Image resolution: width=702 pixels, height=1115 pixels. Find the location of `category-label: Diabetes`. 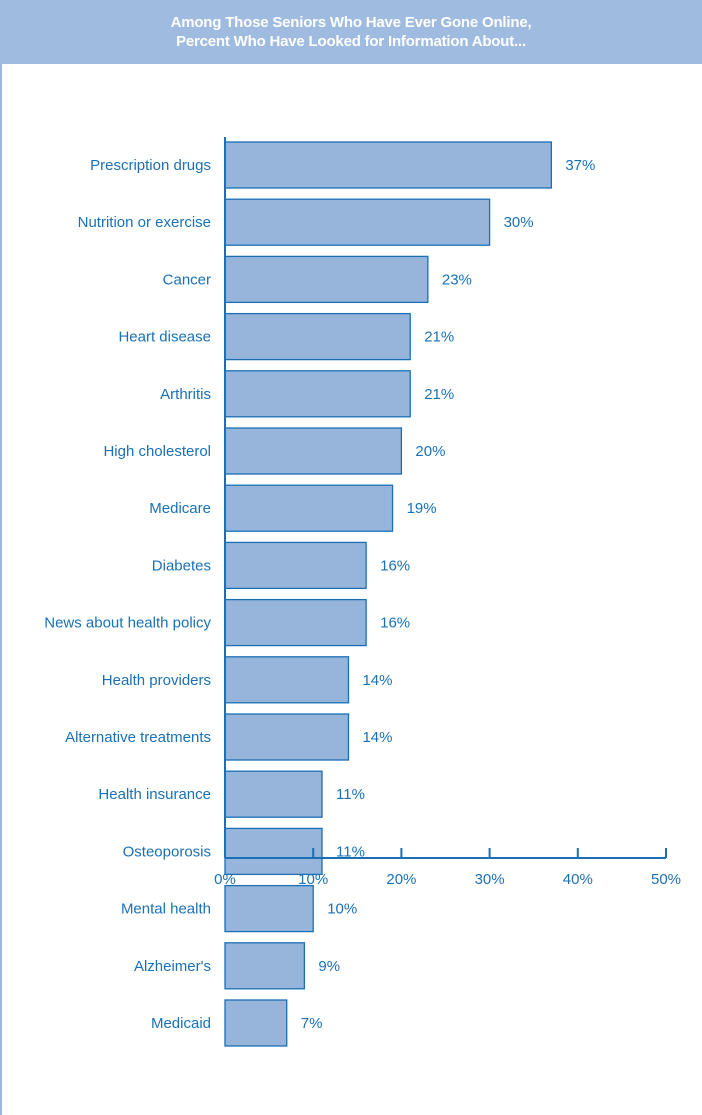

category-label: Diabetes is located at coordinates (181, 565).